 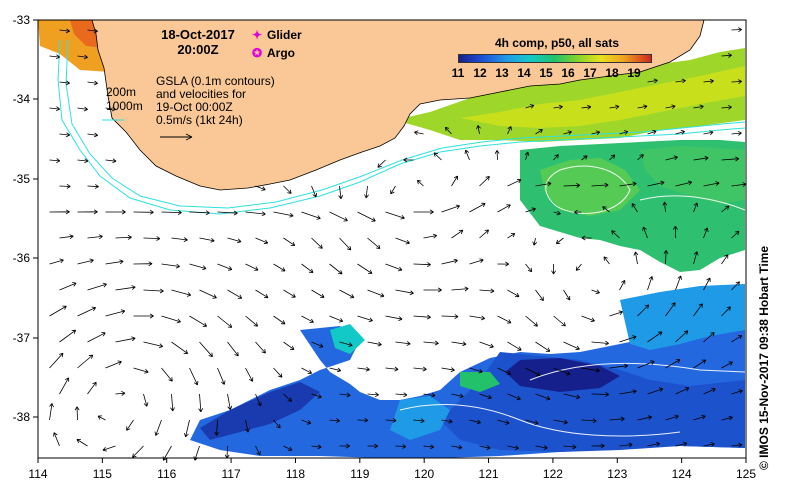 I want to click on lat-tick-label: -33, so click(x=22, y=20).